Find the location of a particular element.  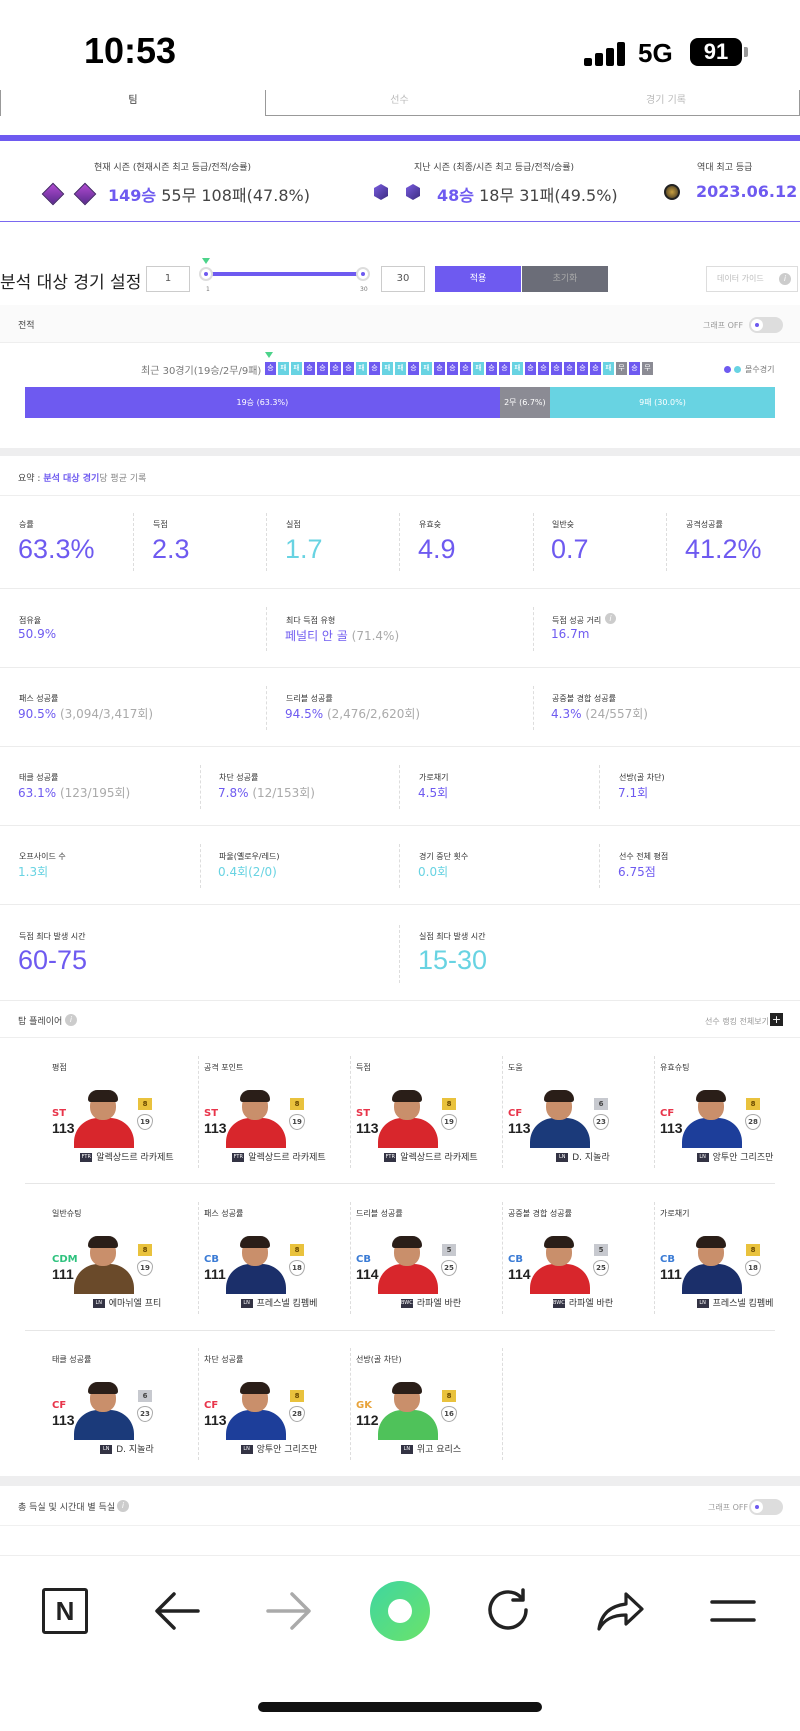

plus-icon: + is located at coordinates (776, 1019).